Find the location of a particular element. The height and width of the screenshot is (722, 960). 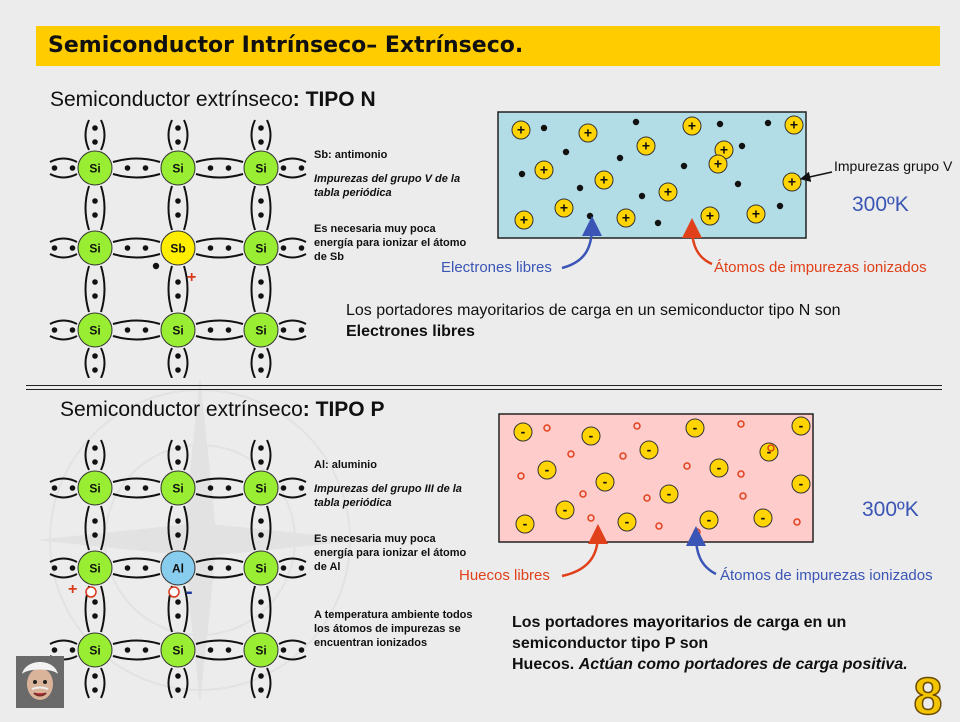

type-p-heading-bold: : TIPO P is located at coordinates (343, 409).